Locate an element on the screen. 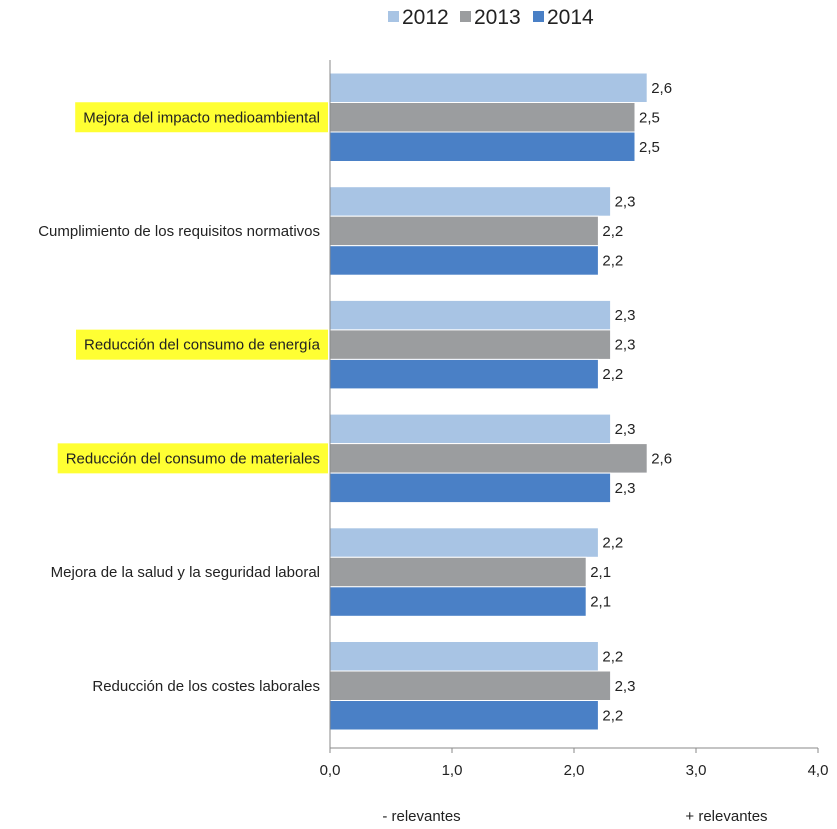 The image size is (837, 829). bar-2013-reduccion-del-consumo-de-energia is located at coordinates (470, 344).